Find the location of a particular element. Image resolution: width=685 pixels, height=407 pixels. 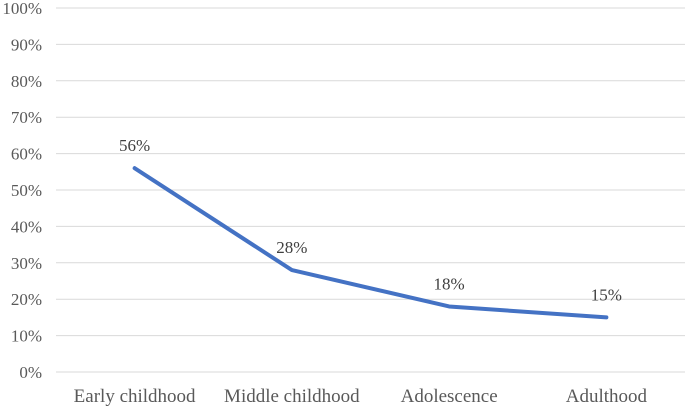

x-category-label: Adulthood is located at coordinates (607, 396).